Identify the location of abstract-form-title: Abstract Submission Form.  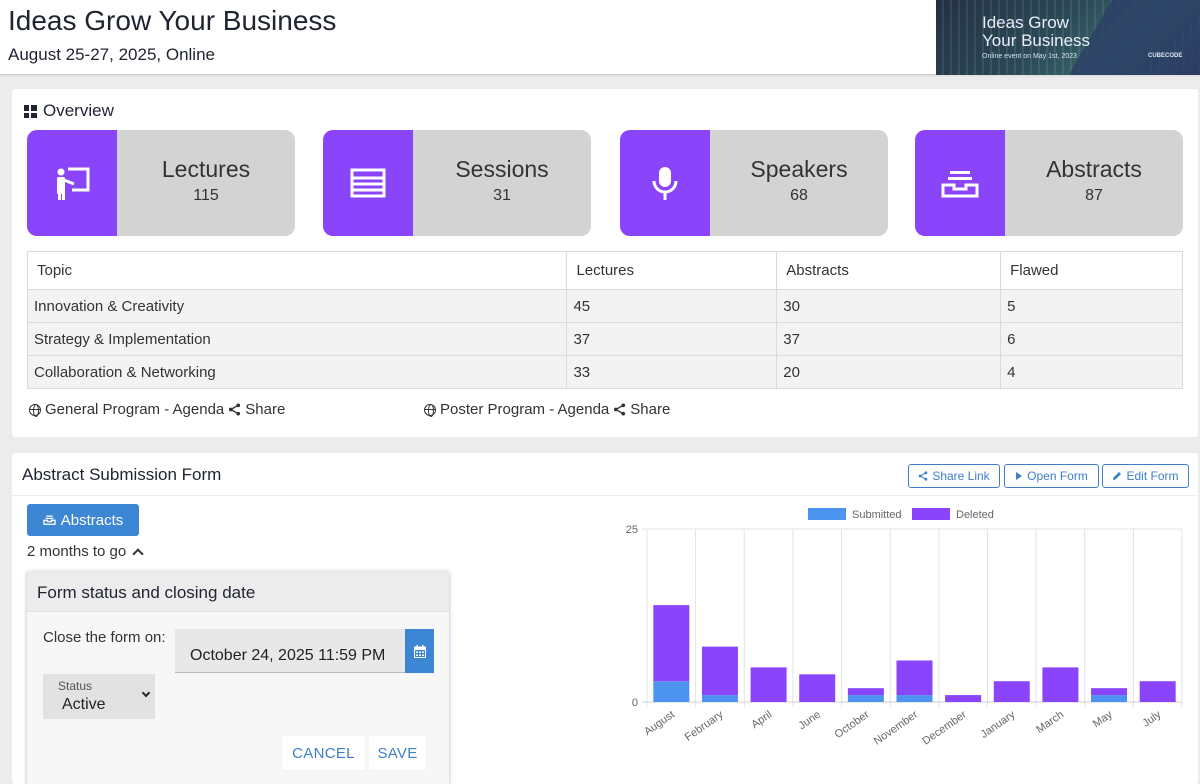
(122, 474).